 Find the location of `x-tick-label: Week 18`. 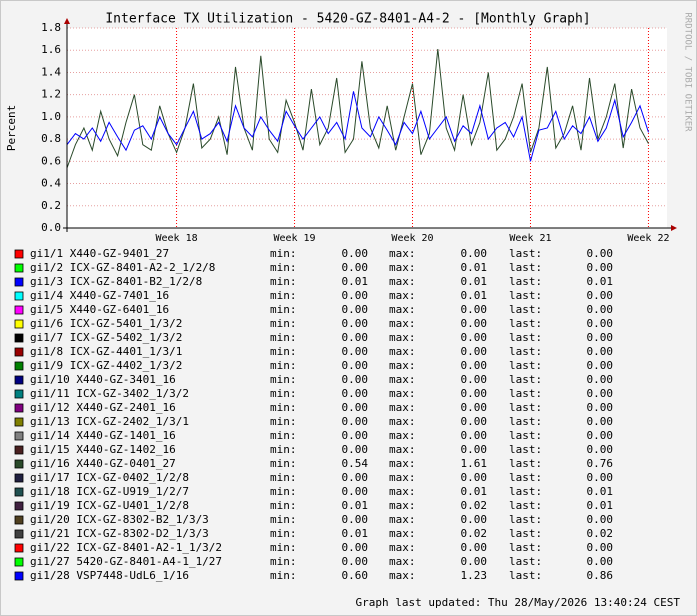

x-tick-label: Week 18 is located at coordinates (176, 238).